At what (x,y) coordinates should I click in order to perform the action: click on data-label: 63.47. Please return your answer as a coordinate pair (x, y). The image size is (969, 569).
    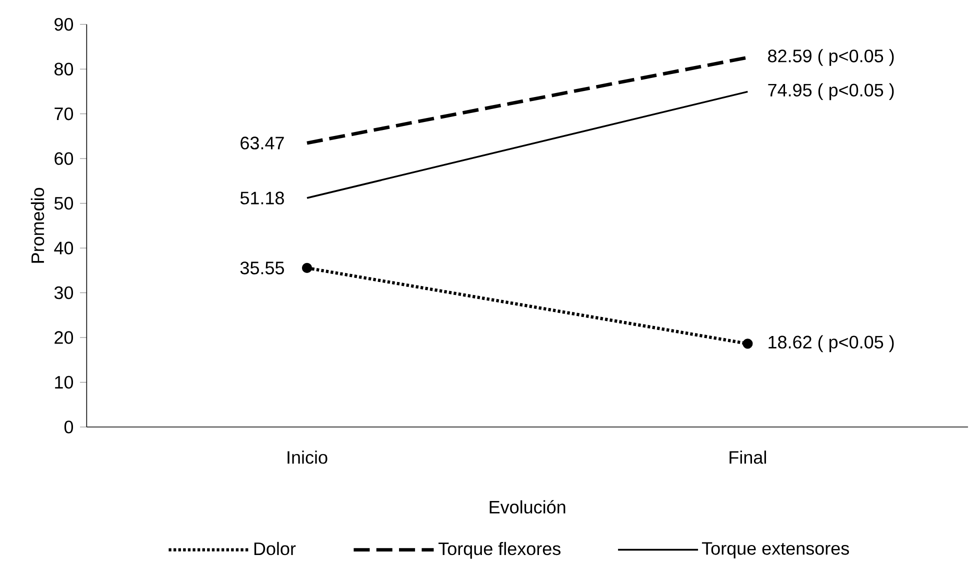
    Looking at the image, I should click on (262, 143).